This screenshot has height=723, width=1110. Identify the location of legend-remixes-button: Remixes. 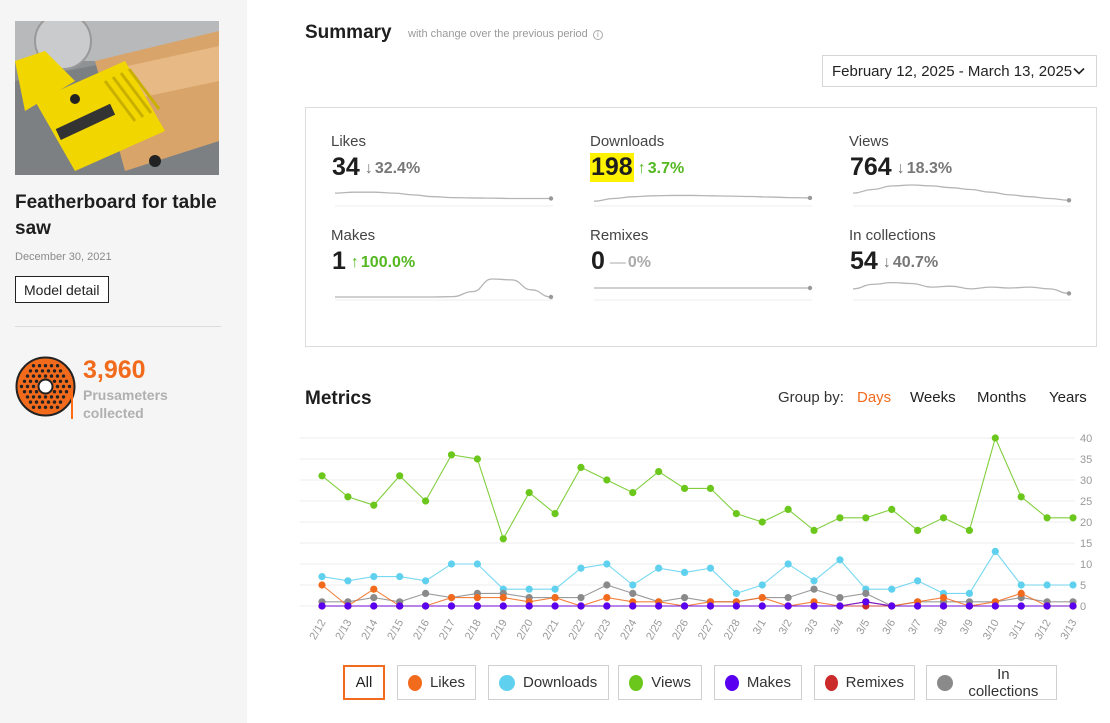
(864, 682).